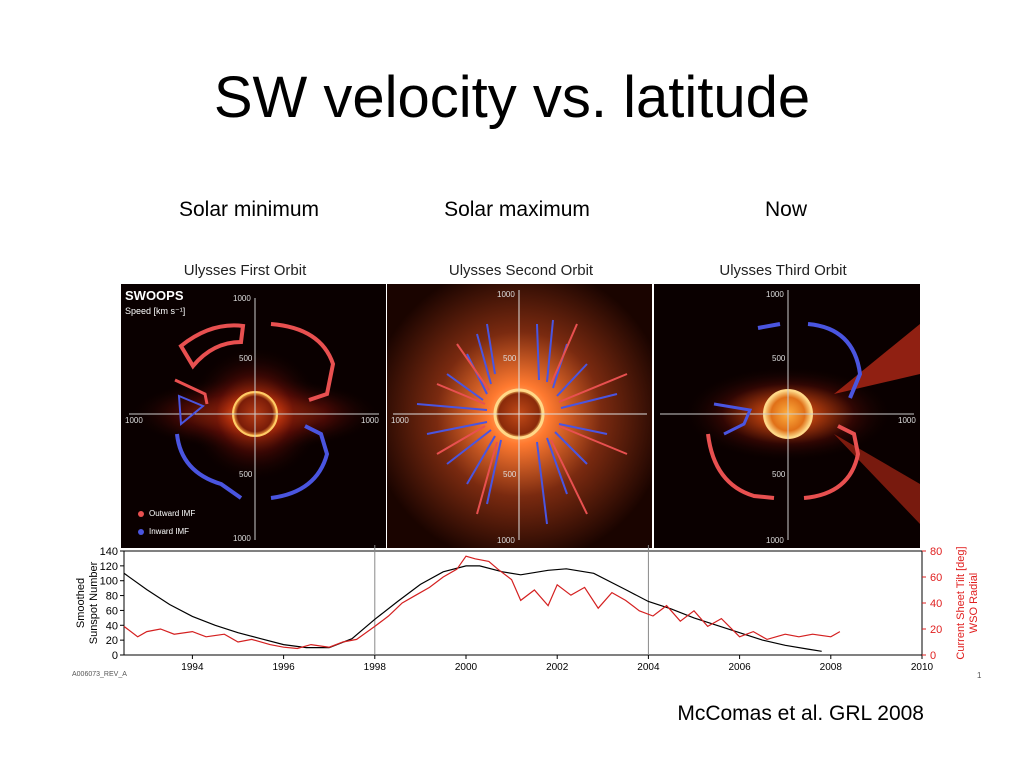  Describe the element at coordinates (506, 294) in the screenshot. I see `tick-1000-top-2: 1000` at that location.